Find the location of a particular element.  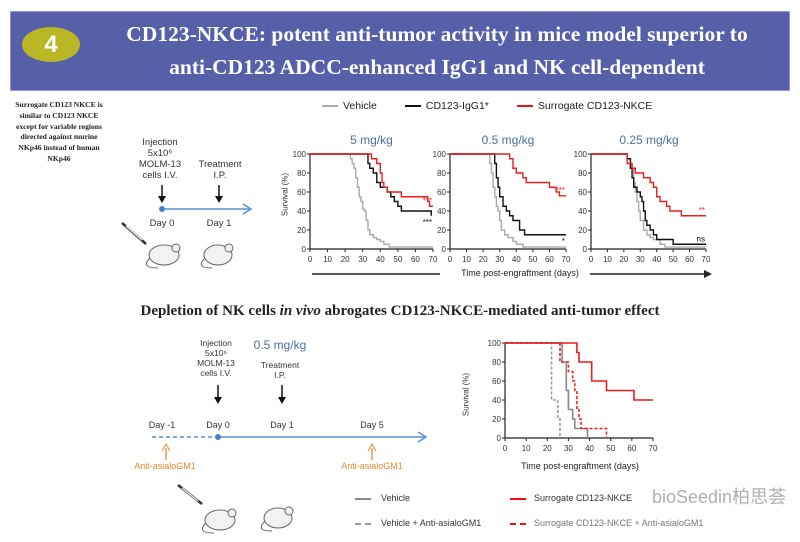

legend-item-vehicle: Vehicle is located at coordinates (349, 106).